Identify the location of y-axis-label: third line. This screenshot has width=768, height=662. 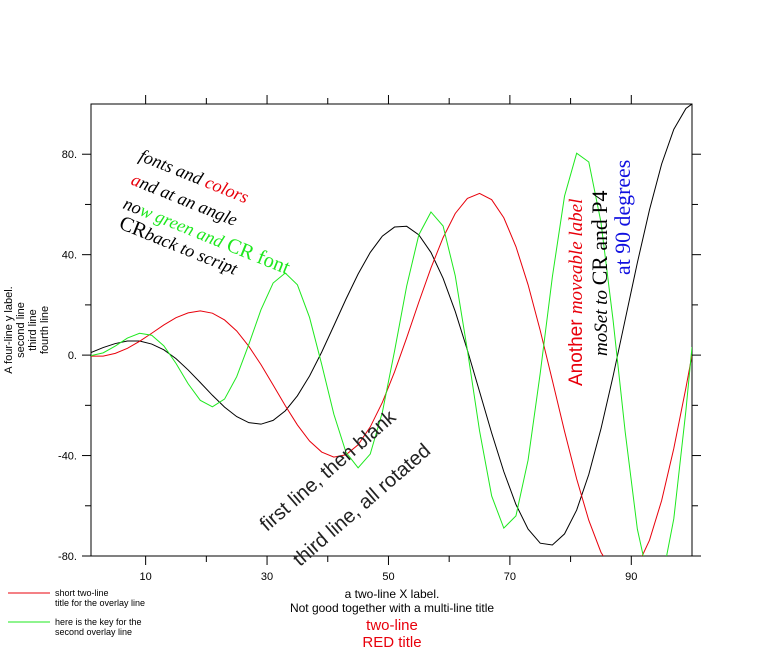
(33, 330).